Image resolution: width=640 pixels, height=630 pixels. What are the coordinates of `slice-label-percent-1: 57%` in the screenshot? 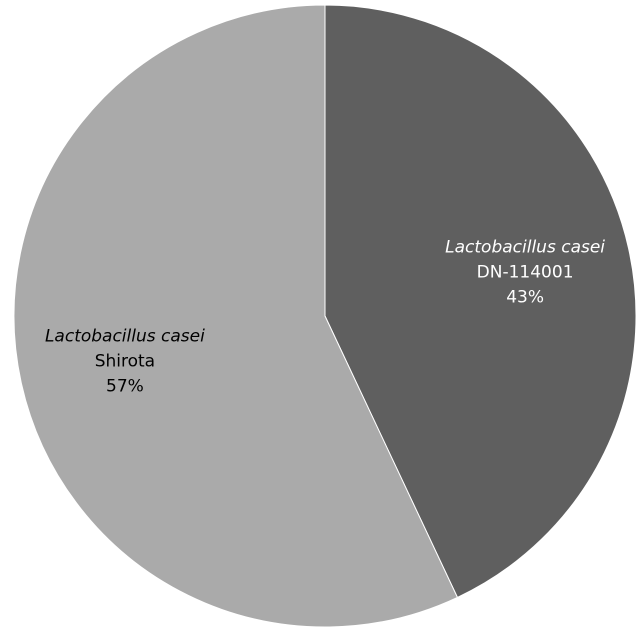 It's located at (125, 387).